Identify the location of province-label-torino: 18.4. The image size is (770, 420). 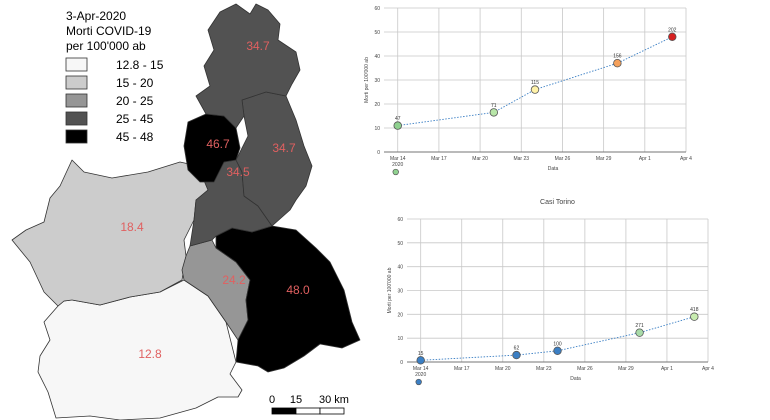
(132, 227).